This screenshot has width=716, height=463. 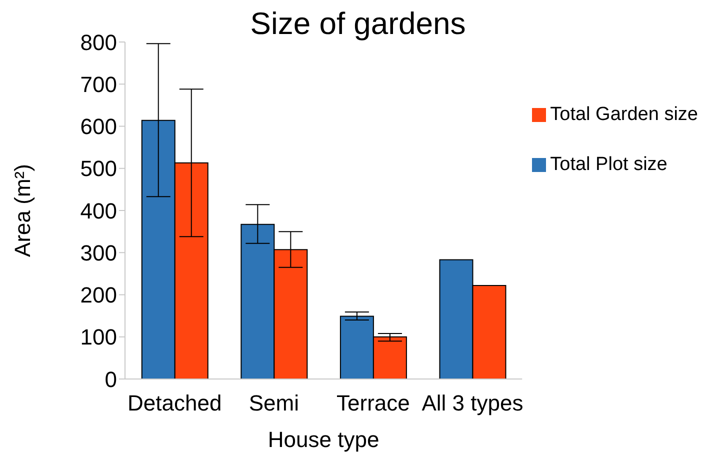 I want to click on y-tick-label: 100, so click(x=98, y=337).